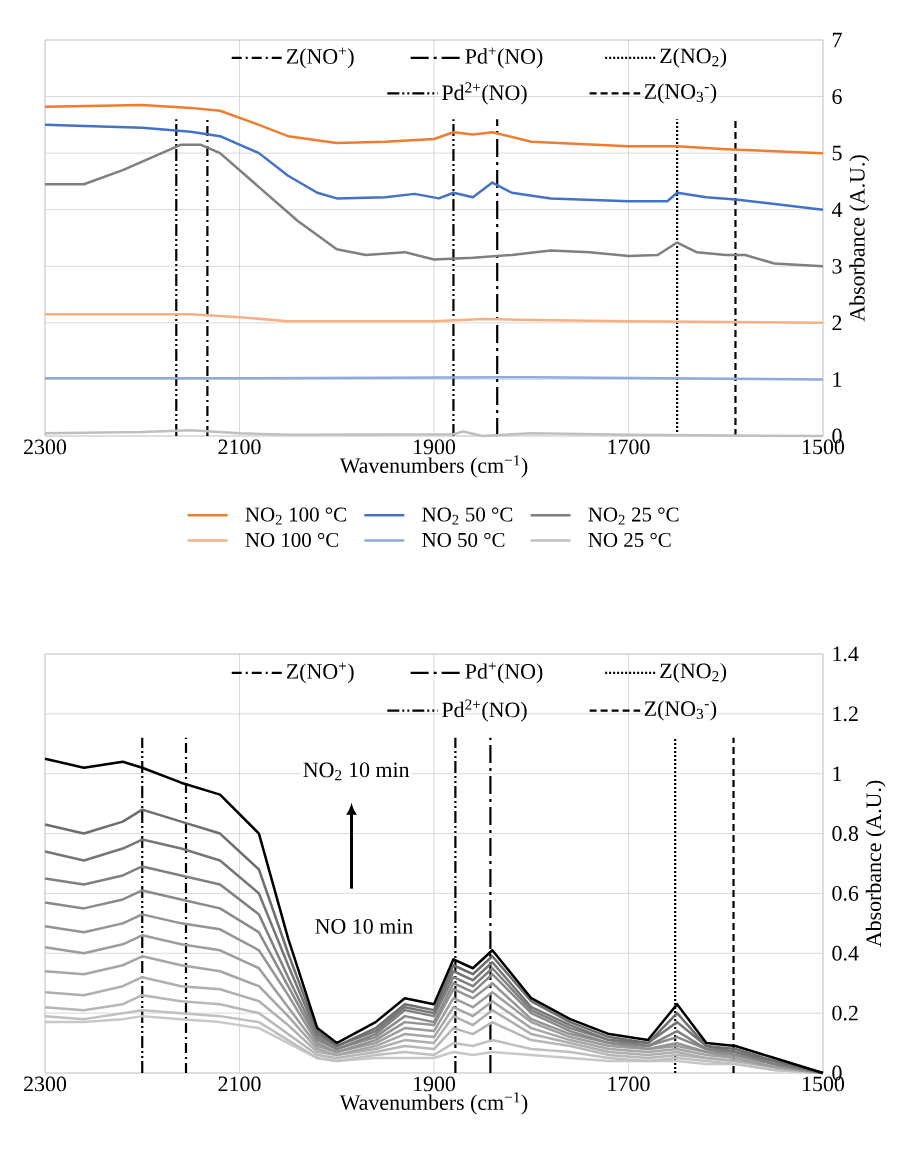  I want to click on y-tick-label: 4, so click(837, 209).